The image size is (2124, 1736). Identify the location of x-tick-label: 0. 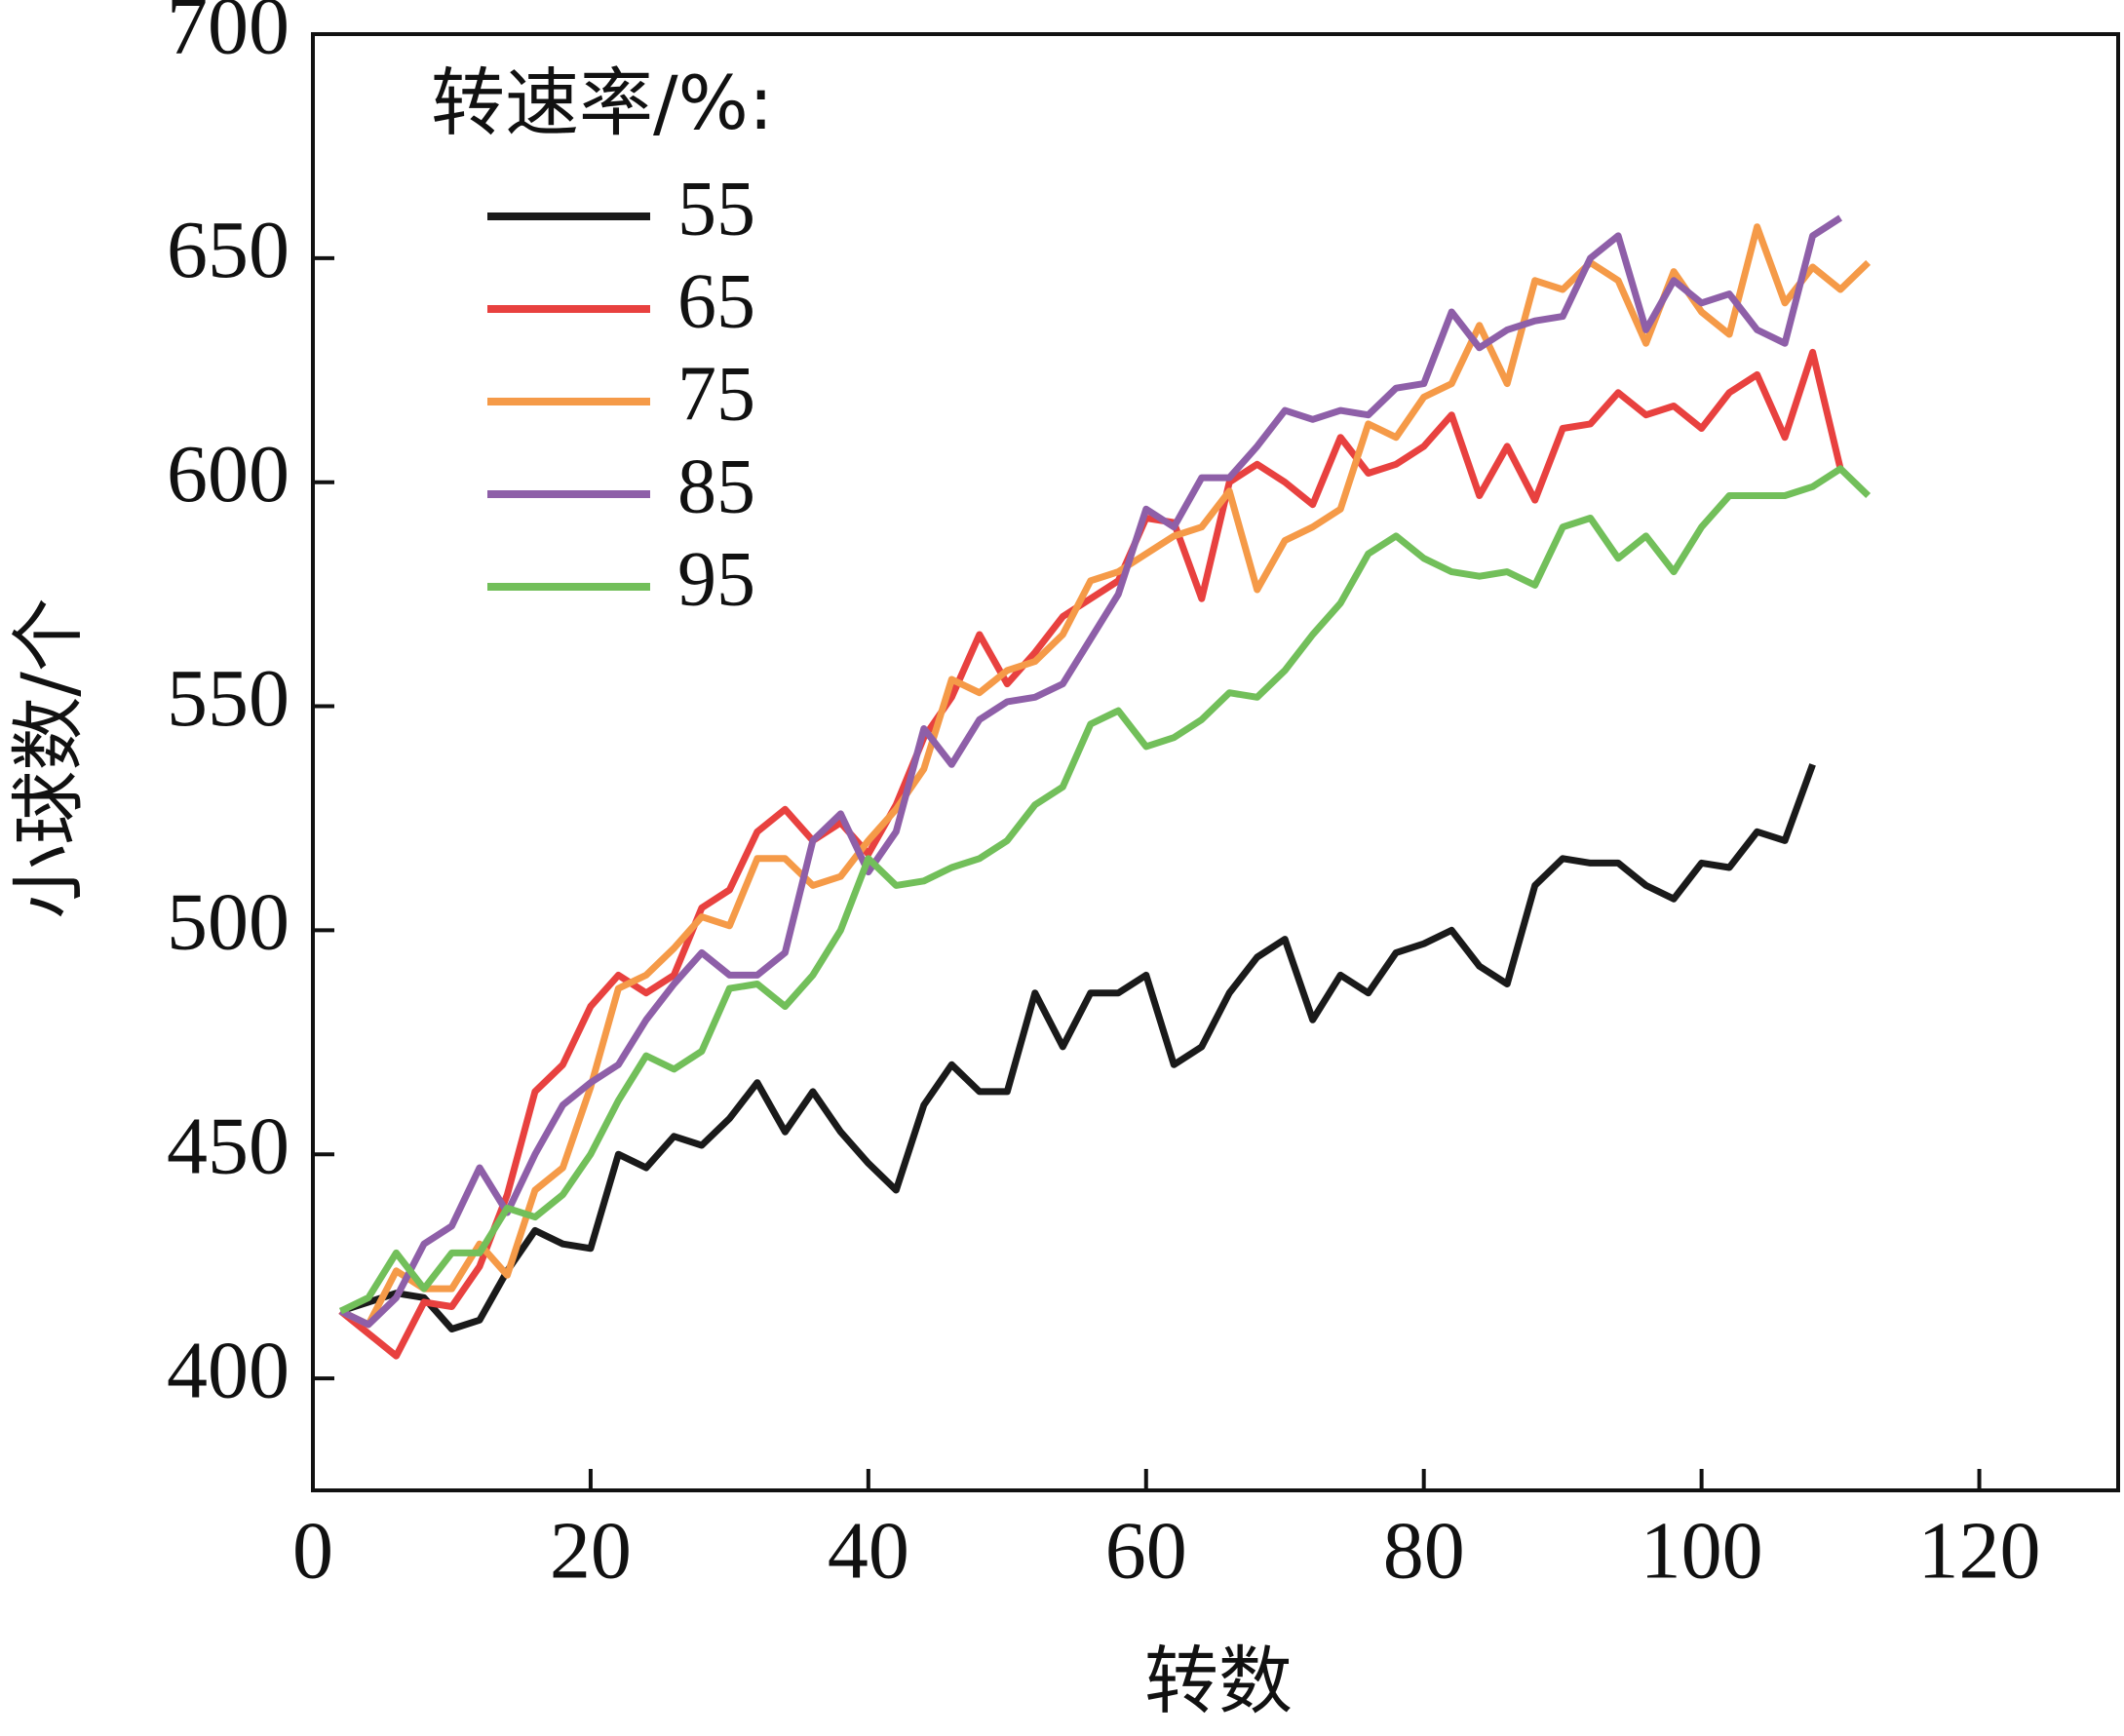
(313, 1550).